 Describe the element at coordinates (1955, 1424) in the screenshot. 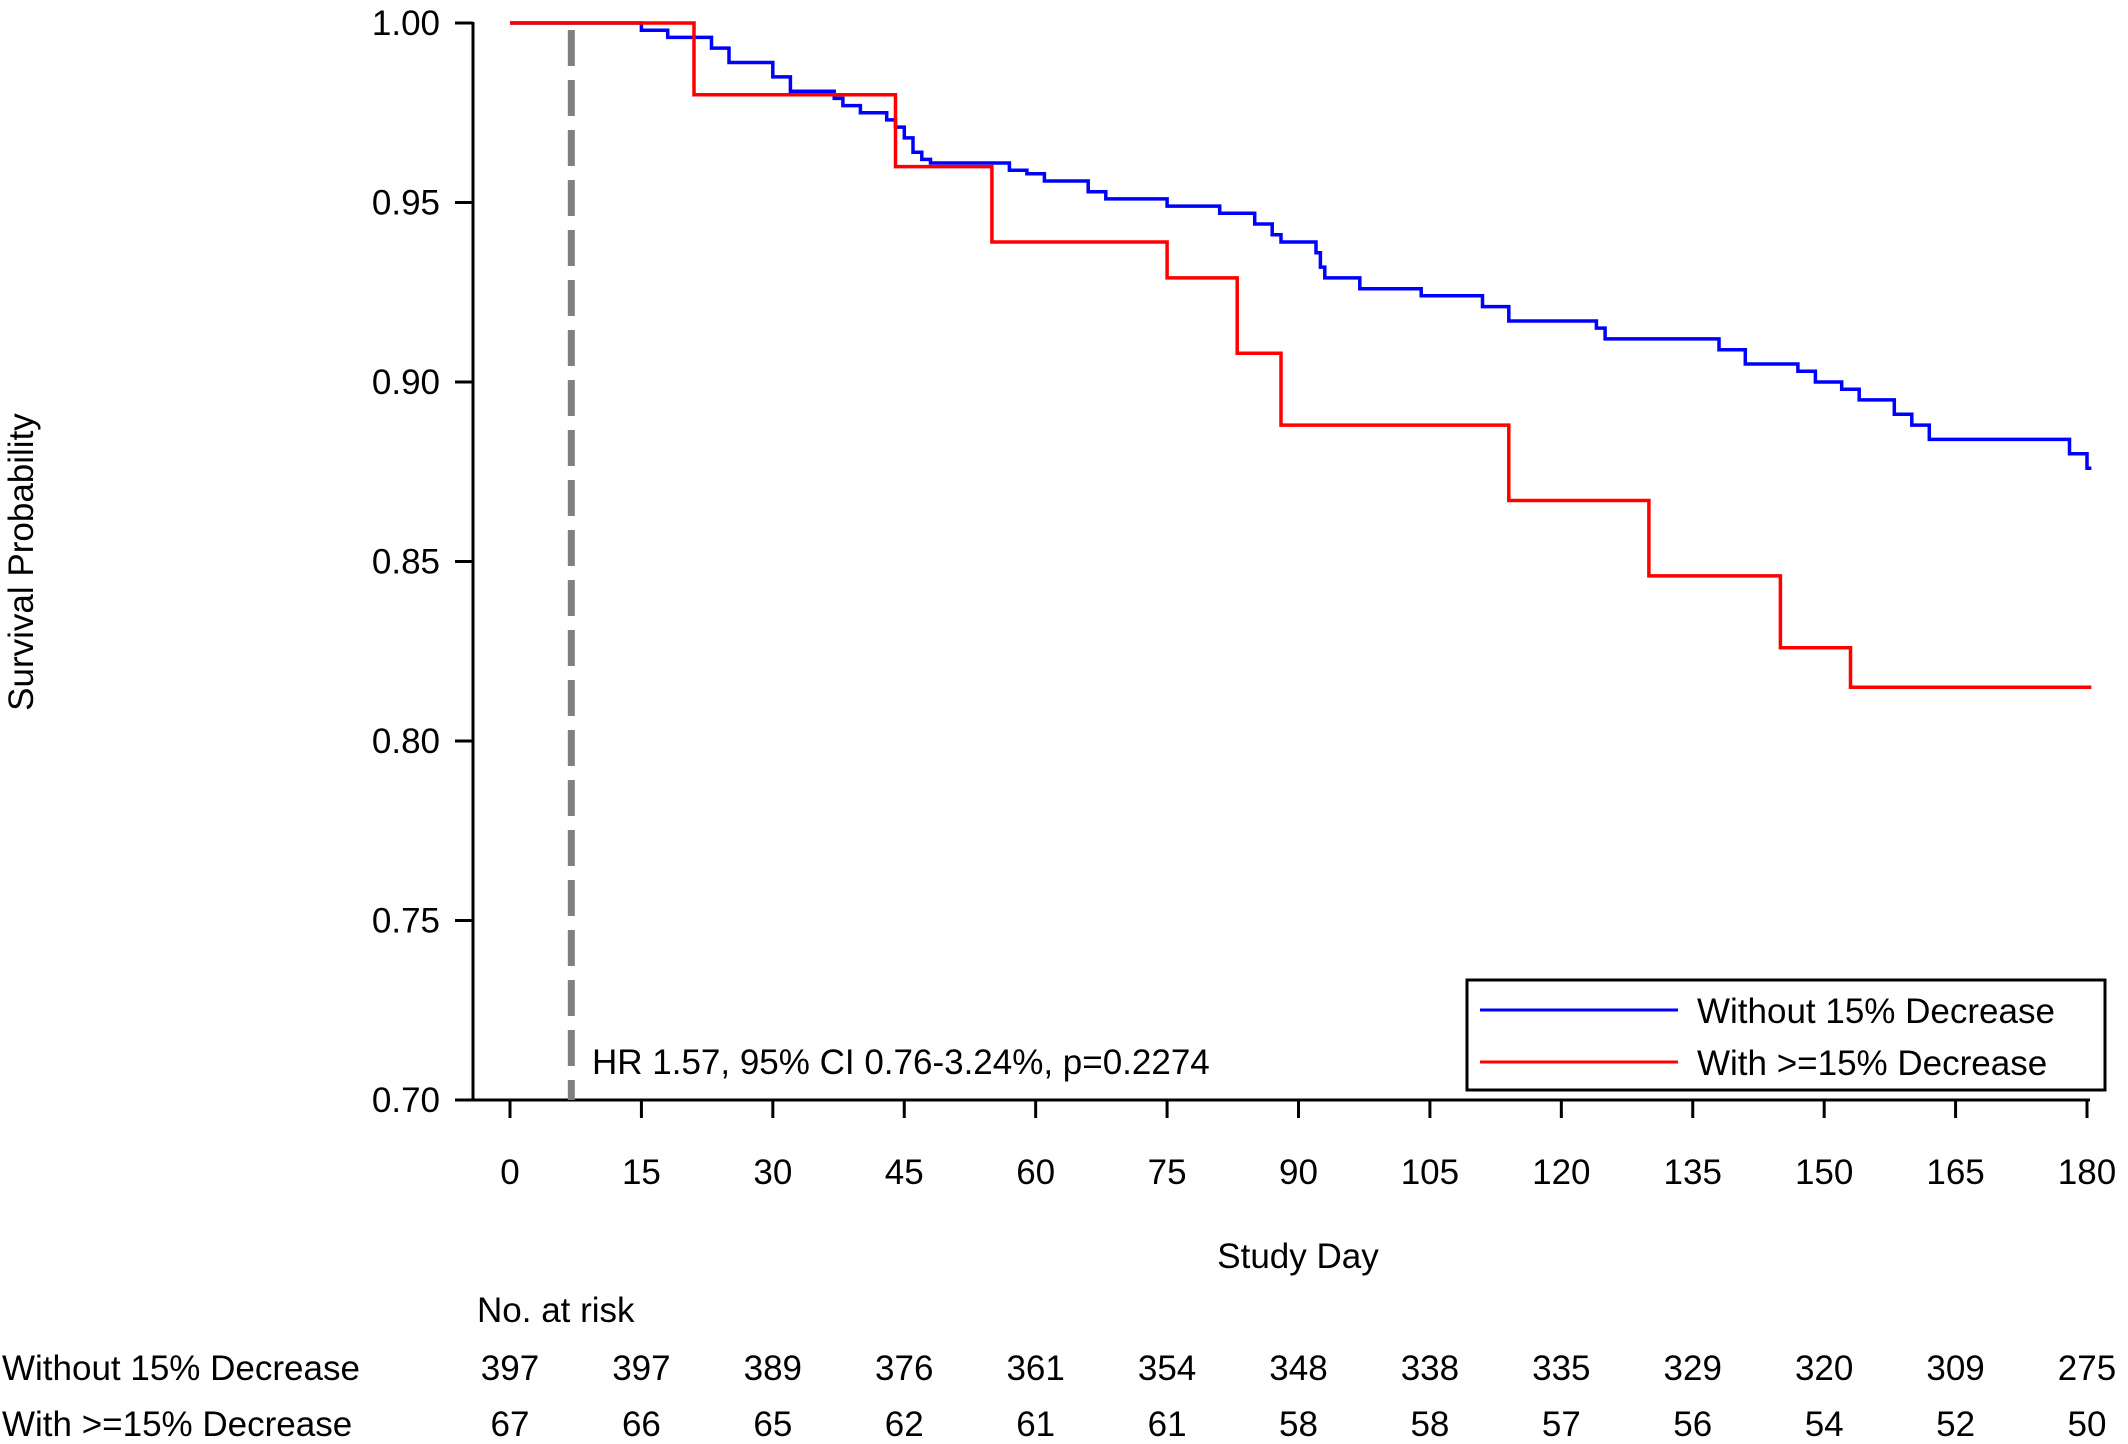

I see `risk-count: 52` at that location.